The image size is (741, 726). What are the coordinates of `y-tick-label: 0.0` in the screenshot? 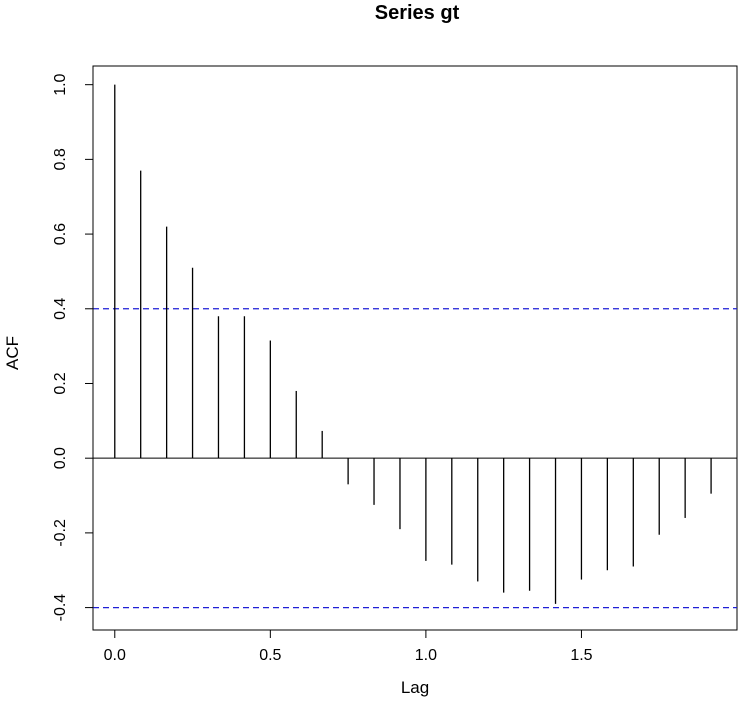 It's located at (60, 458).